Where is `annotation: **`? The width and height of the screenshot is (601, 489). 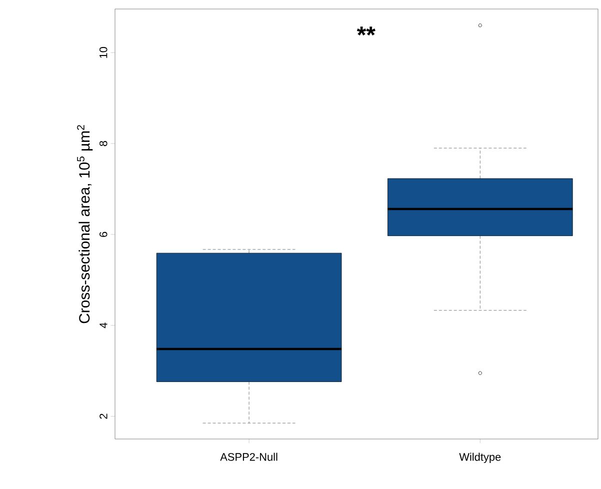
annotation: ** is located at coordinates (366, 31).